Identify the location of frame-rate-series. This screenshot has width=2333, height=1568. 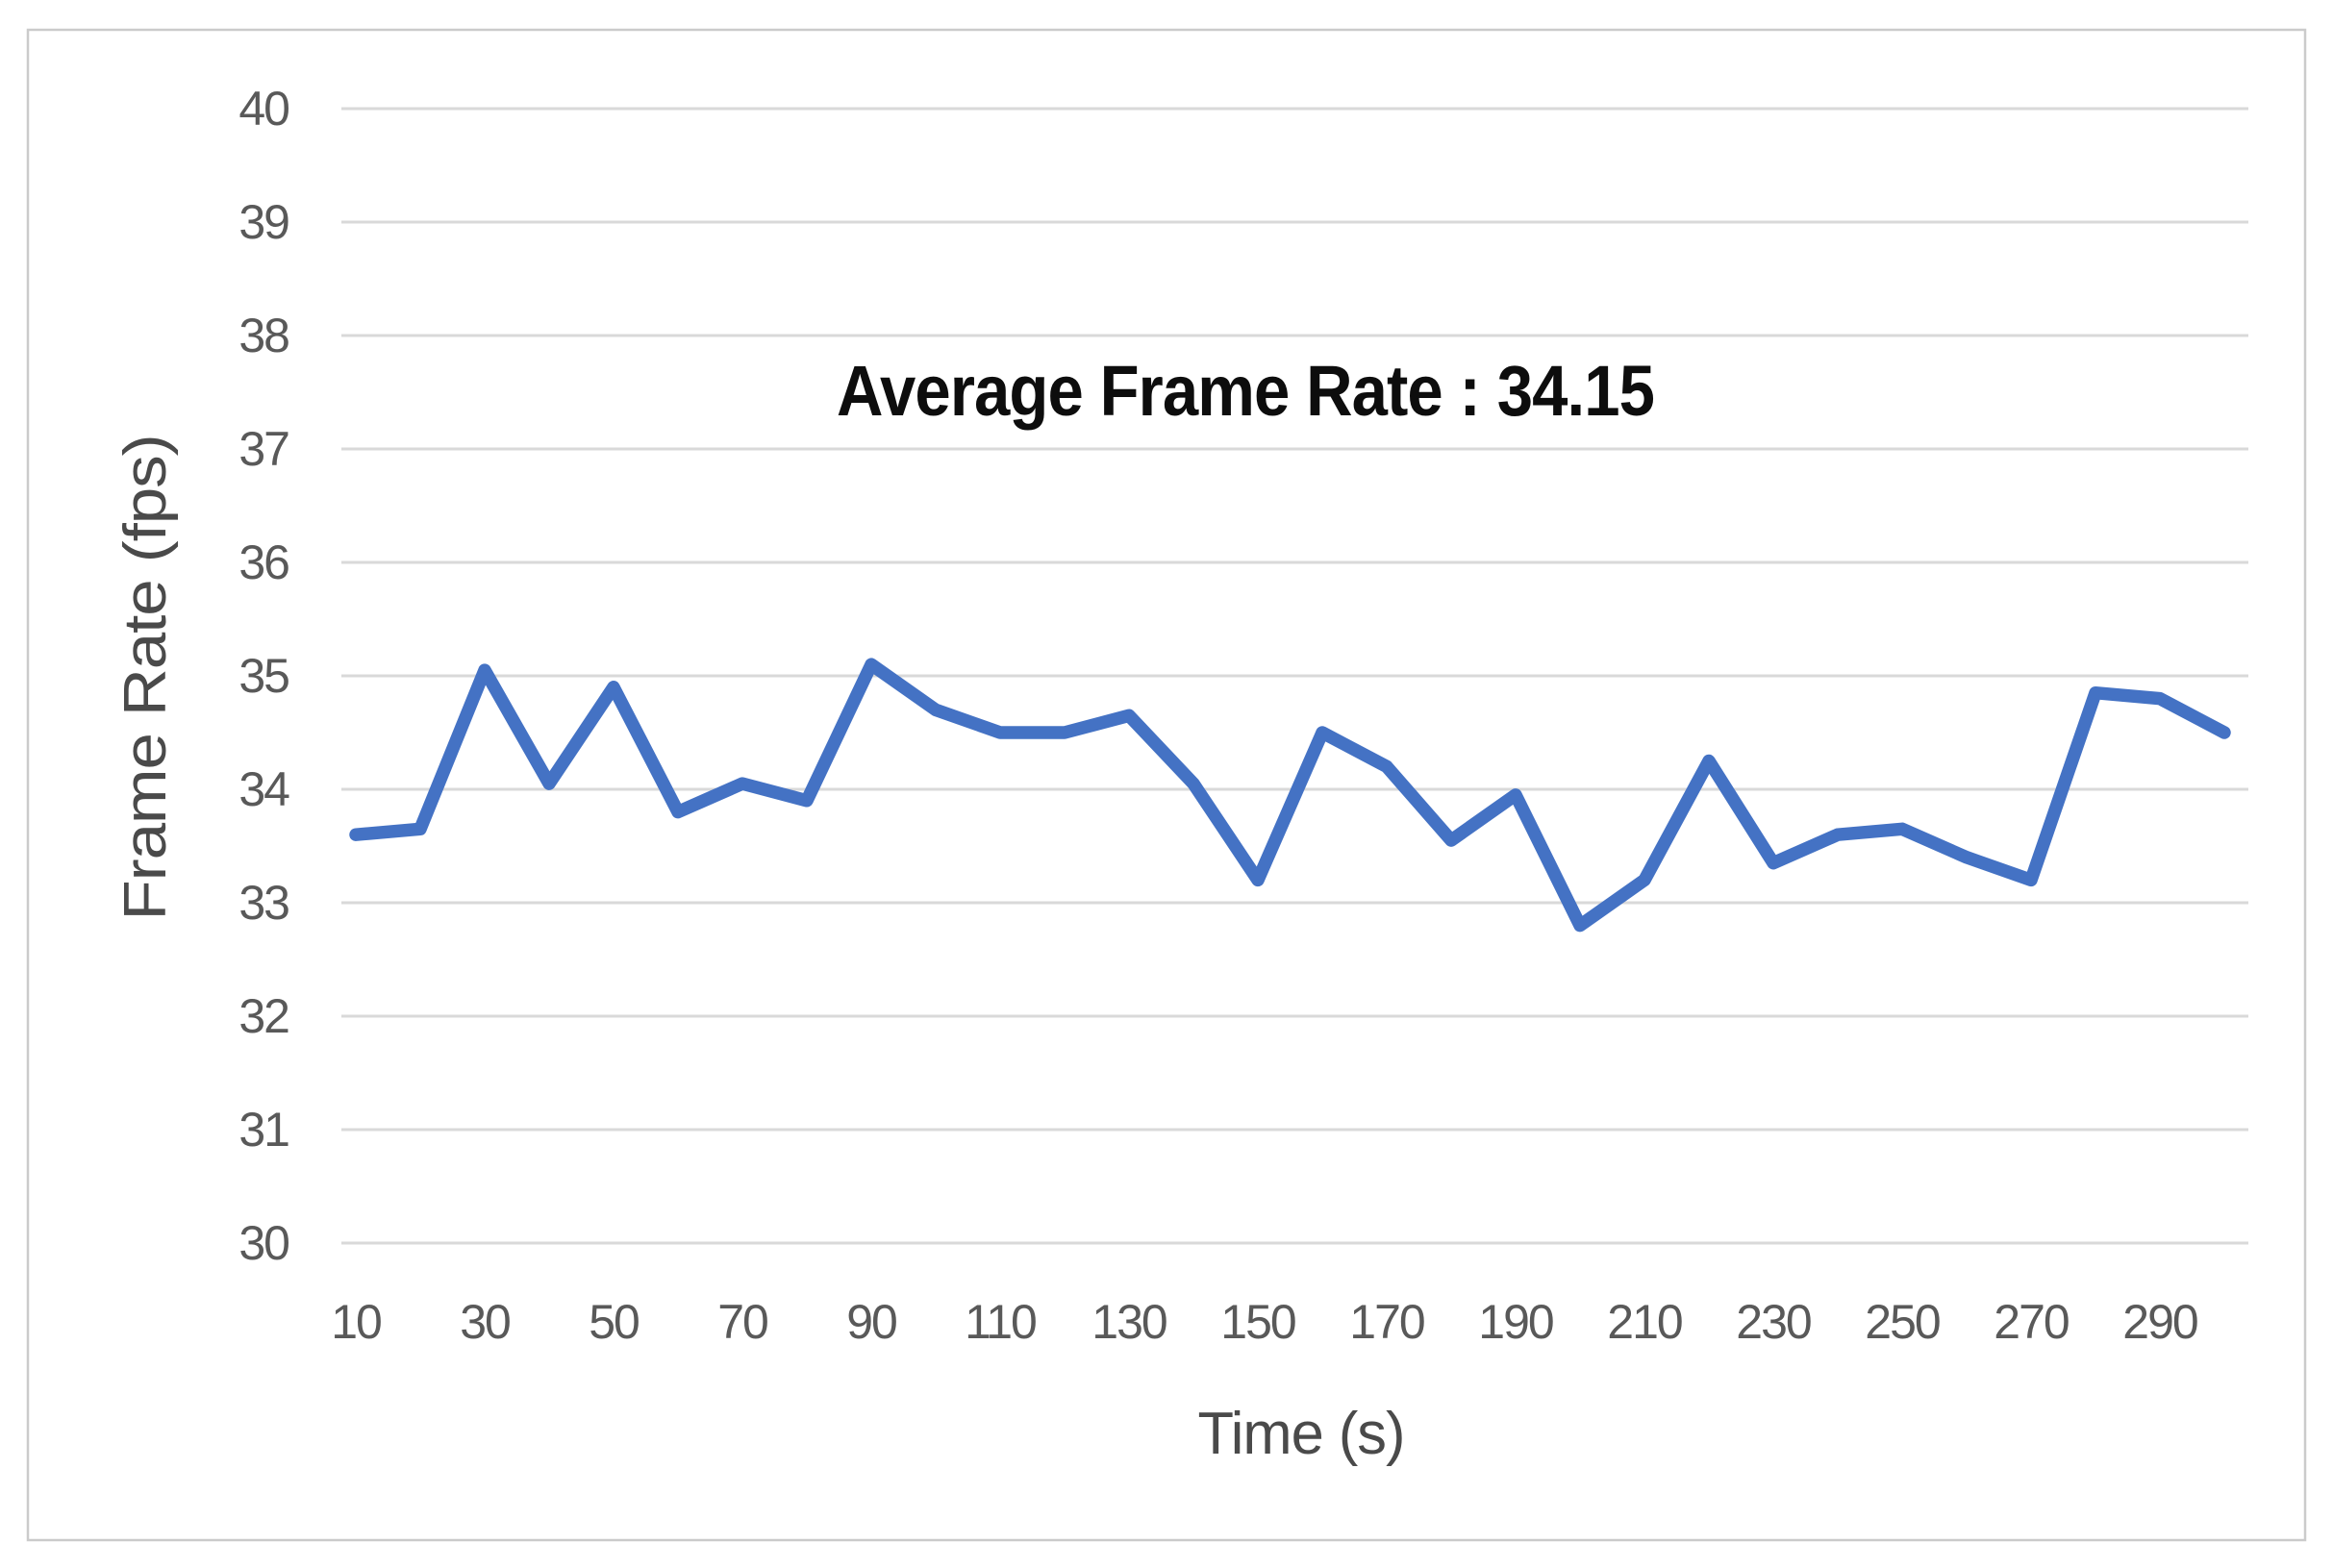
(1290, 795).